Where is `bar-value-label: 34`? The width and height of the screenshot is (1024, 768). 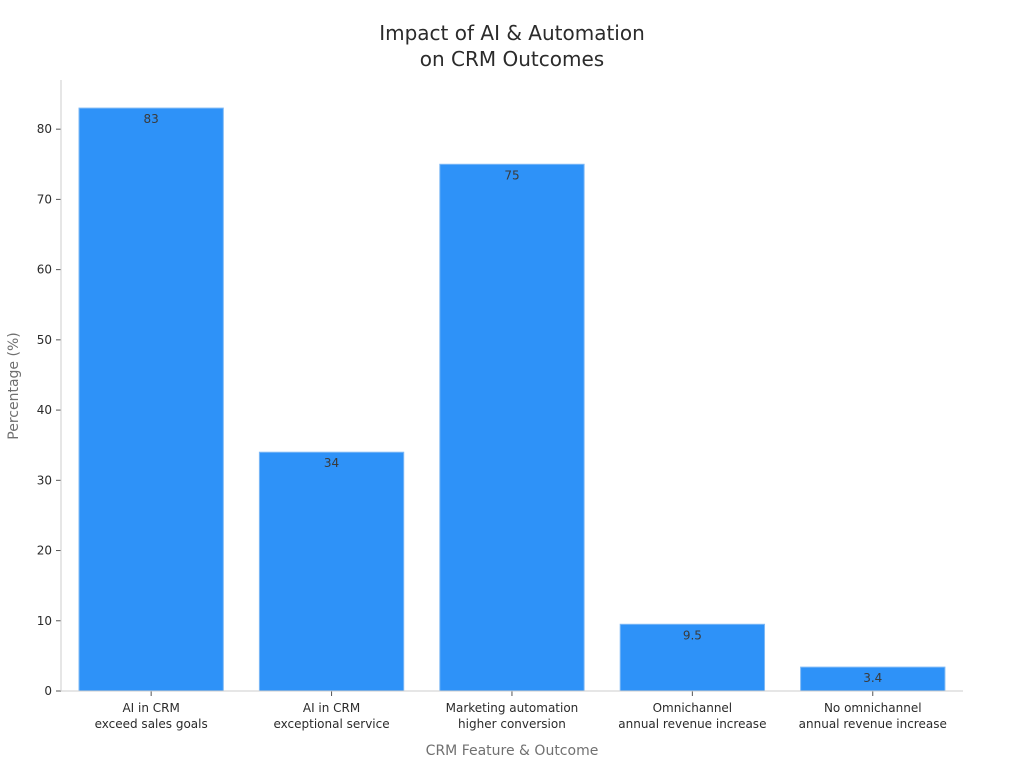
bar-value-label: 34 is located at coordinates (331, 463).